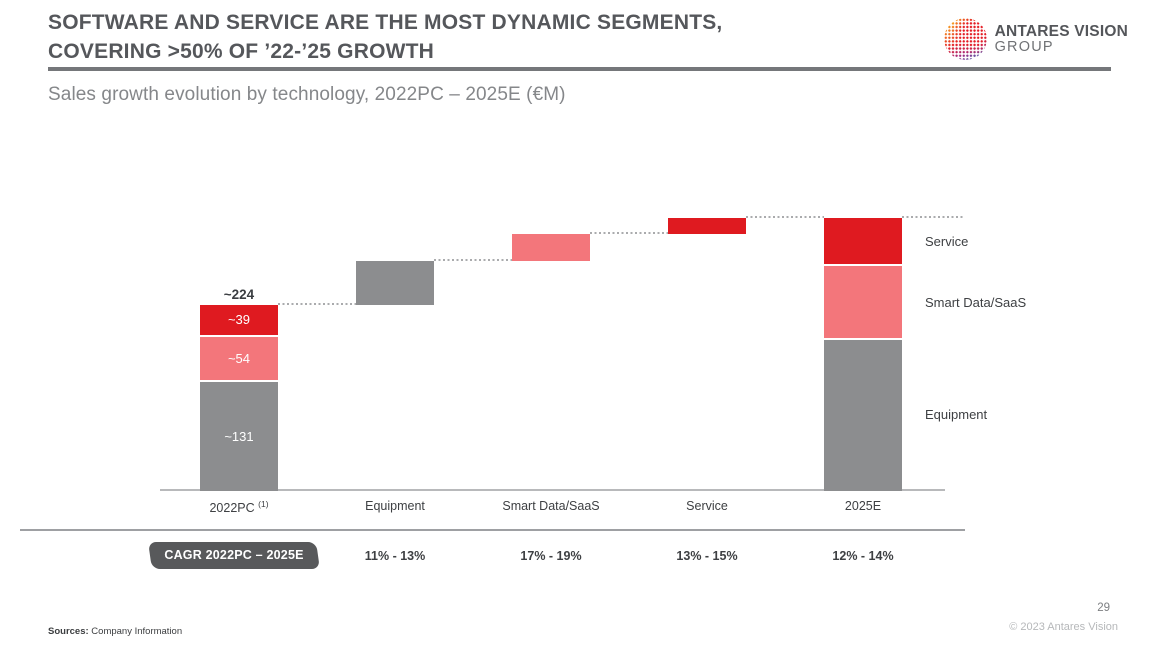 Image resolution: width=1152 pixels, height=648 pixels. Describe the element at coordinates (707, 225) in the screenshot. I see `bar-delta-service` at that location.